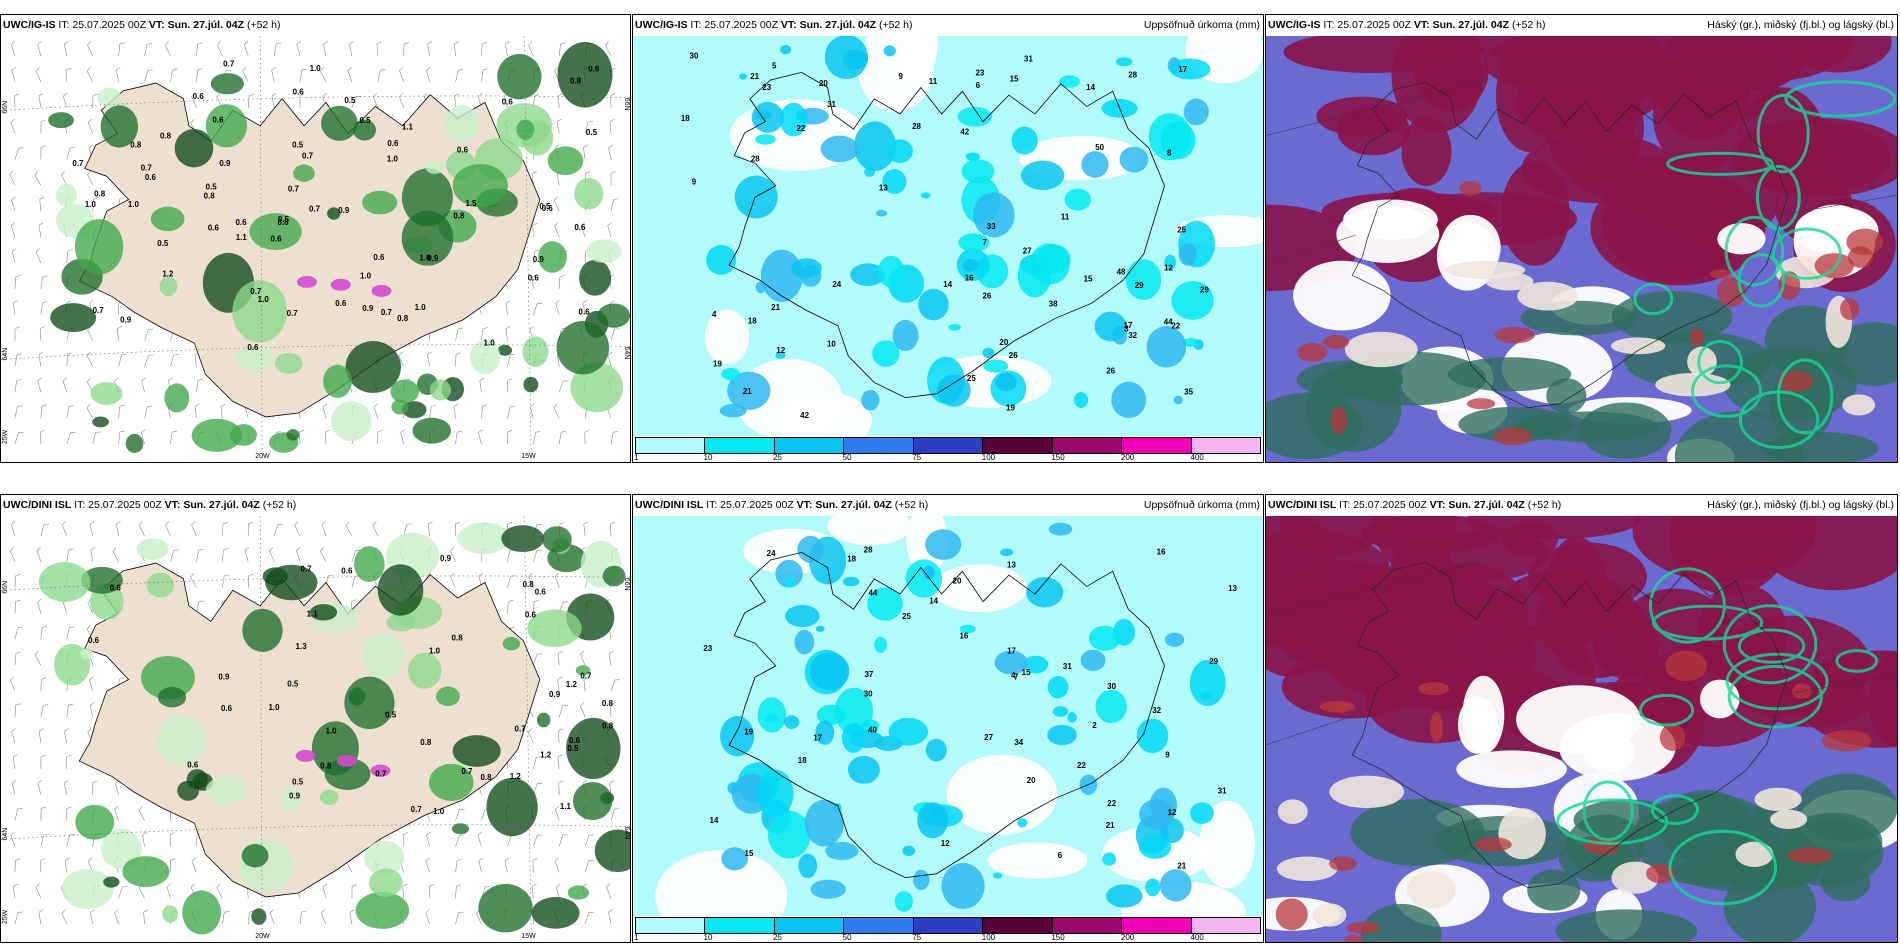  What do you see at coordinates (1168, 267) in the screenshot?
I see `precip-value: 12` at bounding box center [1168, 267].